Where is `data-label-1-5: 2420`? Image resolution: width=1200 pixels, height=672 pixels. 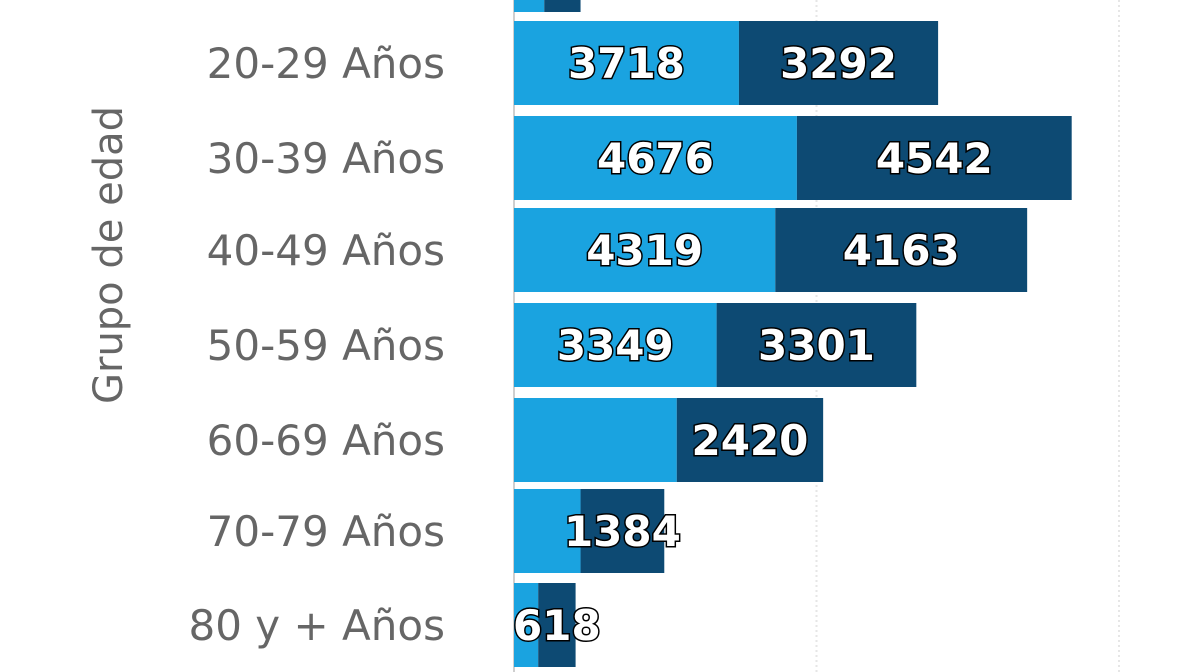 data-label-1-5: 2420 is located at coordinates (749, 440).